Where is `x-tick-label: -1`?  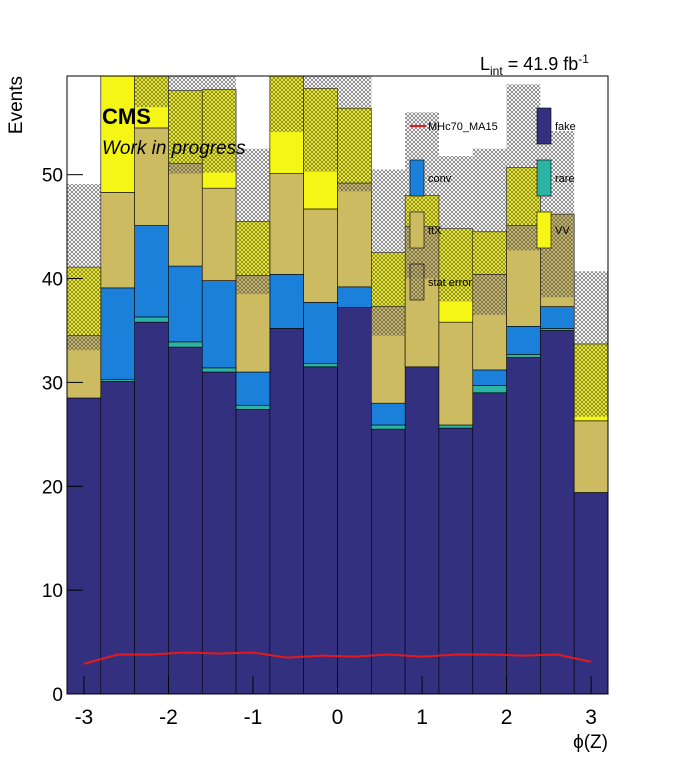 x-tick-label: -1 is located at coordinates (253, 717).